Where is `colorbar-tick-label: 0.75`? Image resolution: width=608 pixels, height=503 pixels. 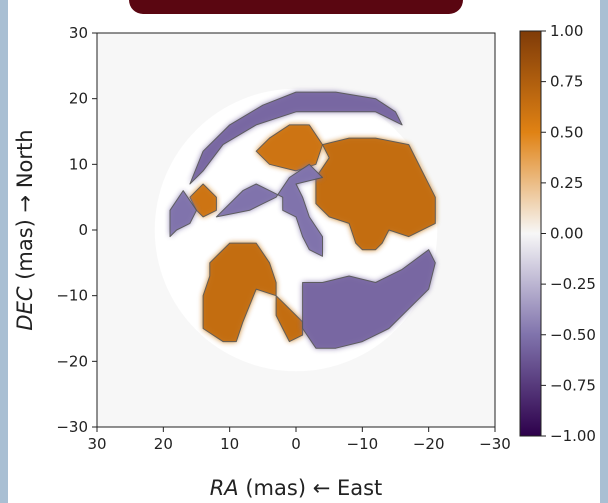
colorbar-tick-label: 0.75 is located at coordinates (566, 82).